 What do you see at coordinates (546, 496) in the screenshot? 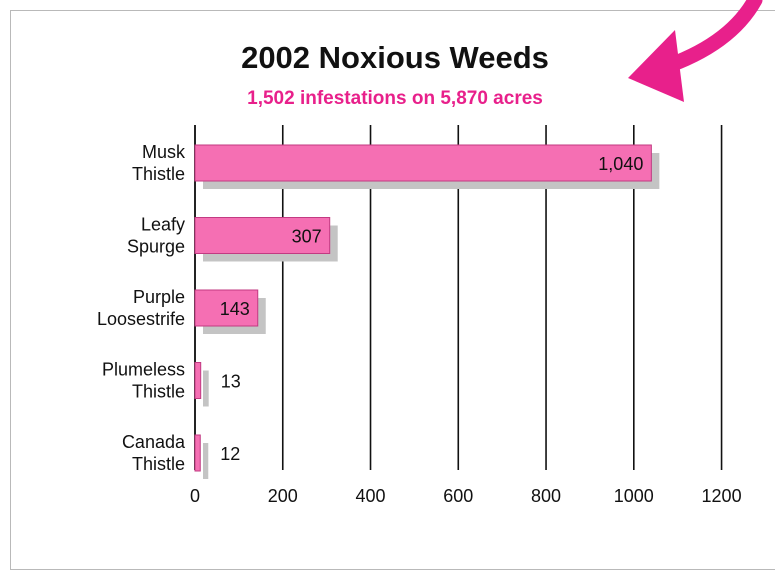
I see `x-tick-label: 800` at bounding box center [546, 496].